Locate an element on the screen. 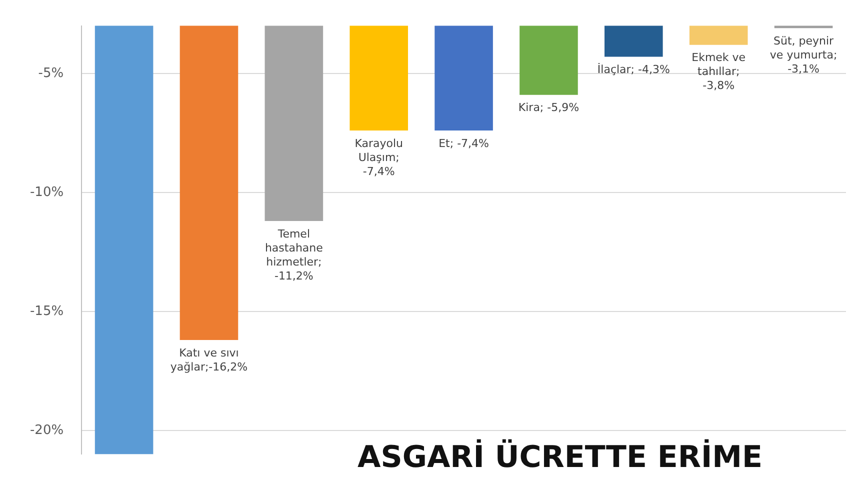 The height and width of the screenshot is (480, 860). y-tick-label: -10% is located at coordinates (47, 192).